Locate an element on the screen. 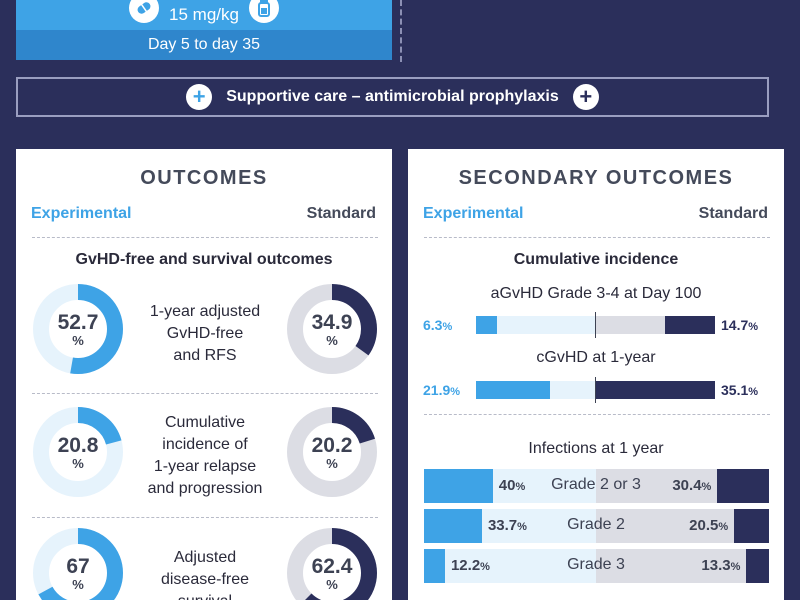  outcome-label-line: and progression is located at coordinates (205, 488).